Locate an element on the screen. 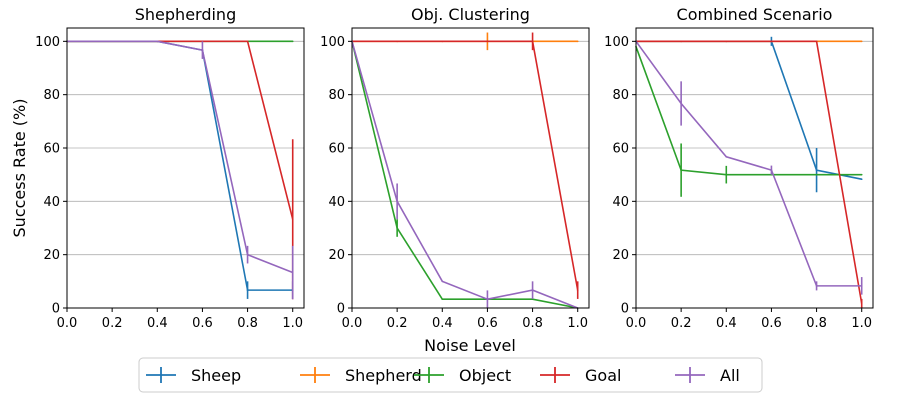 The width and height of the screenshot is (900, 400). legend-item-all: All is located at coordinates (707, 375).